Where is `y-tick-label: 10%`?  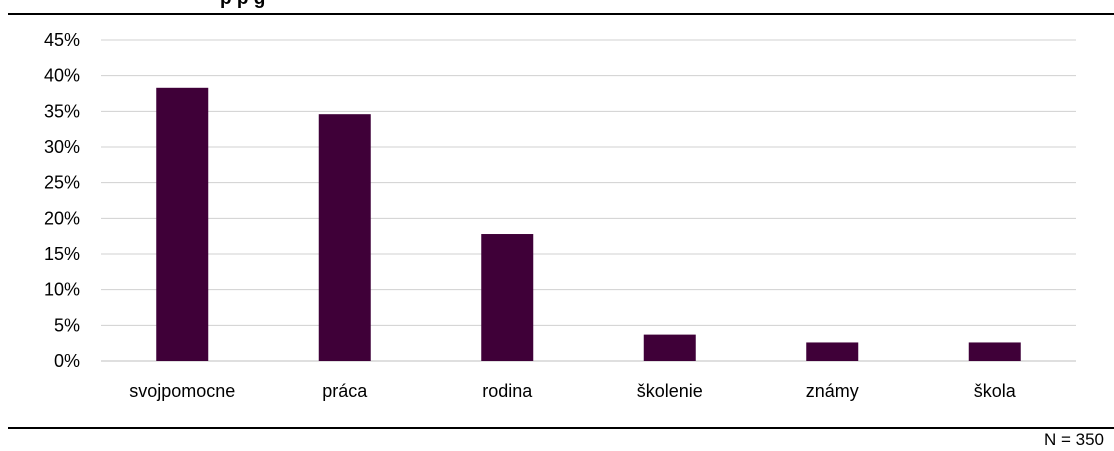 y-tick-label: 10% is located at coordinates (62, 290).